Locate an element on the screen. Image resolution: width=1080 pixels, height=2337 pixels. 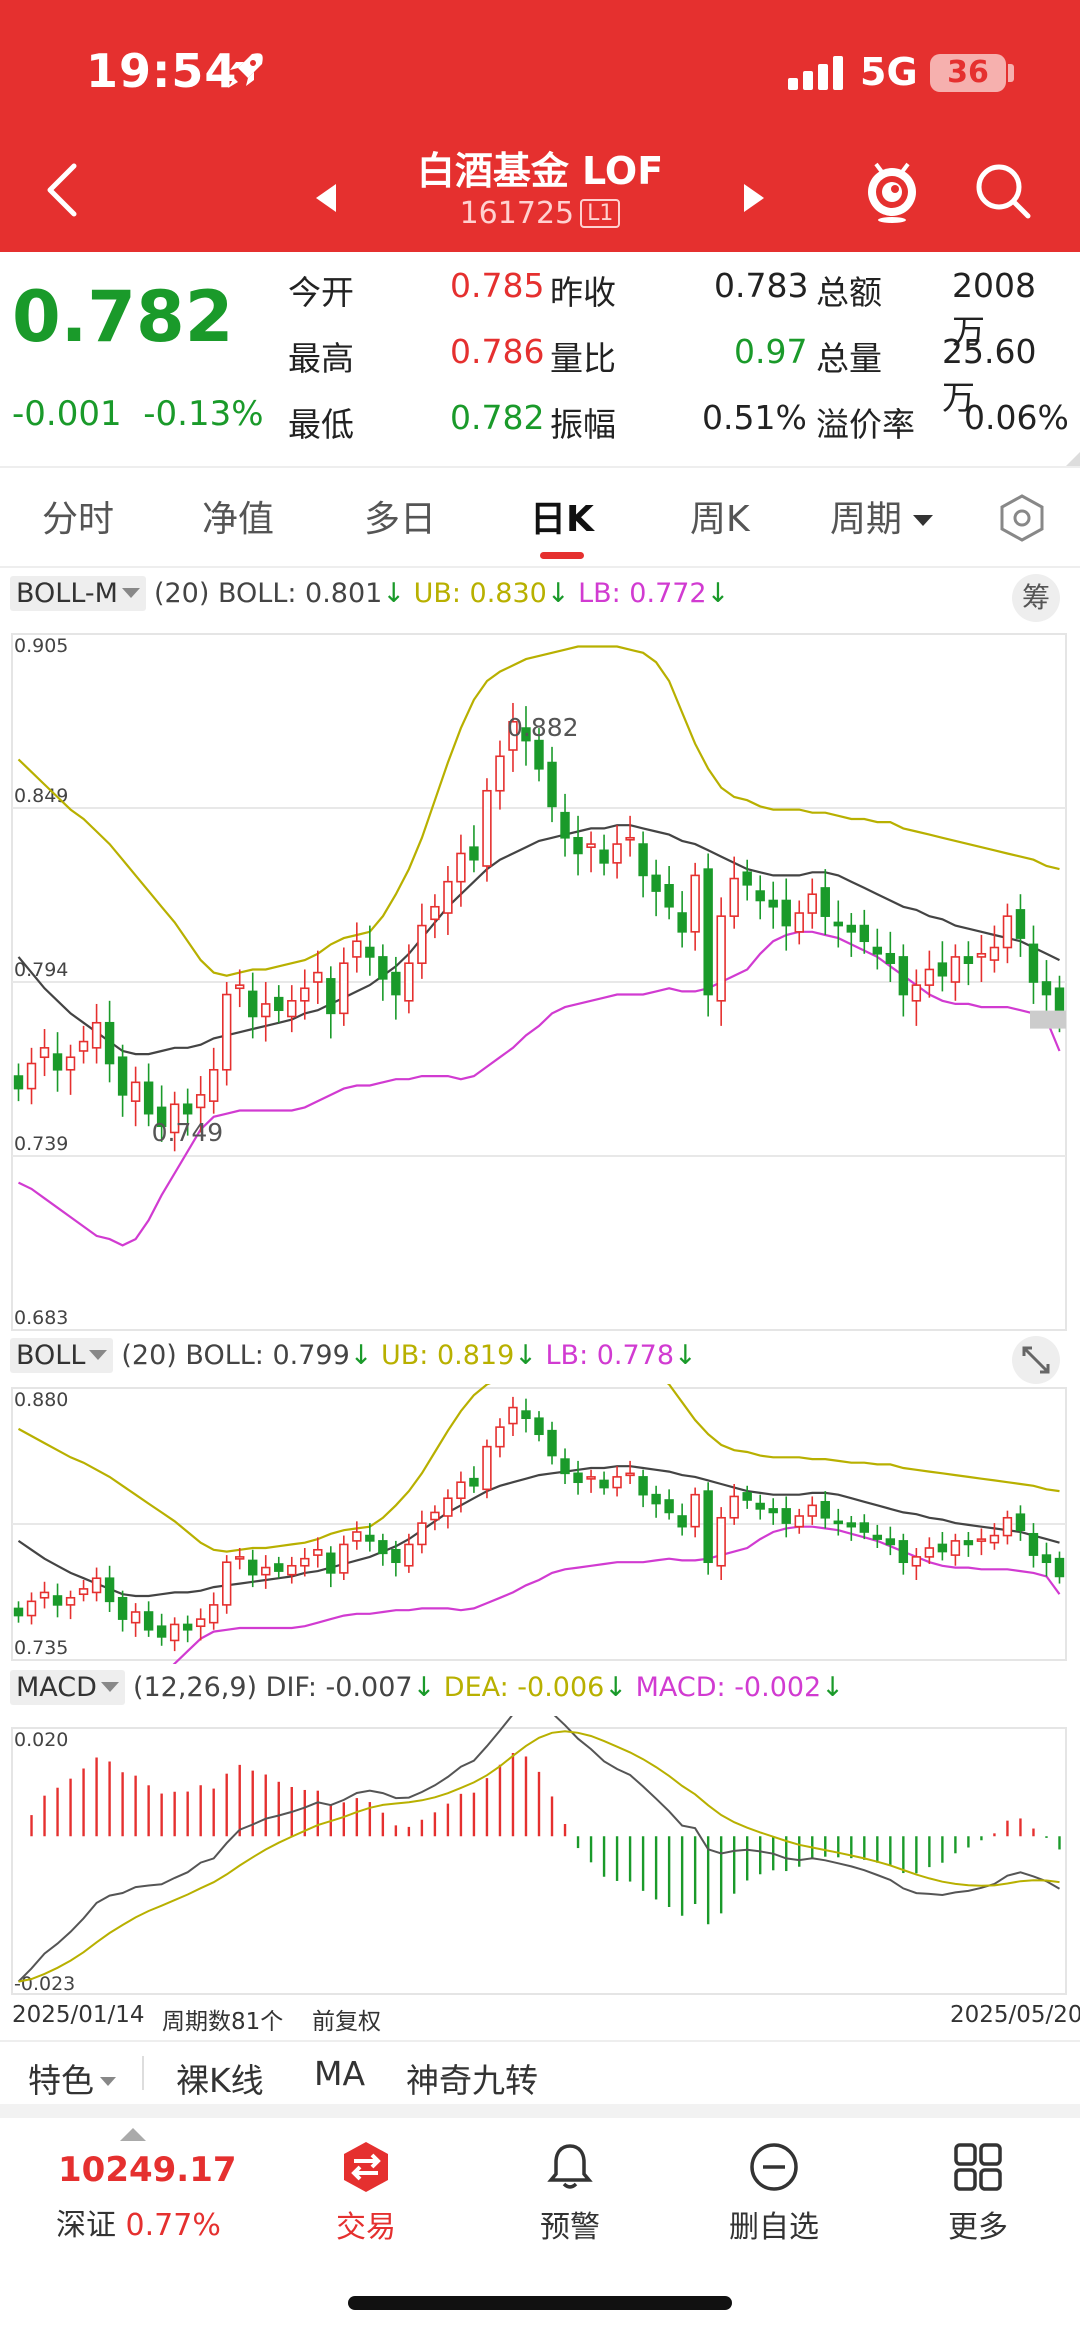
macd-chart: 0.020-0.023 is located at coordinates (540, 1857).